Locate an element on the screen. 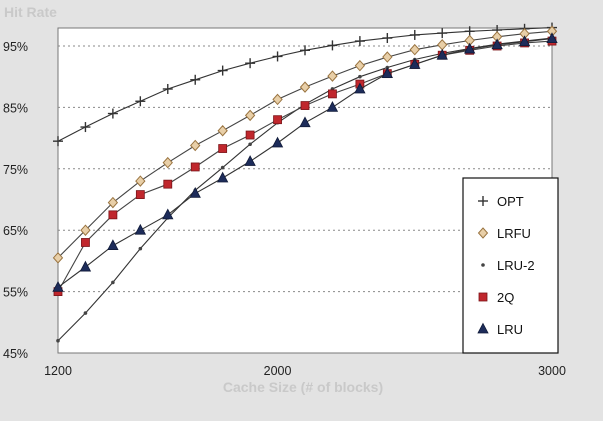  legend-item: LRFU is located at coordinates (504, 233).